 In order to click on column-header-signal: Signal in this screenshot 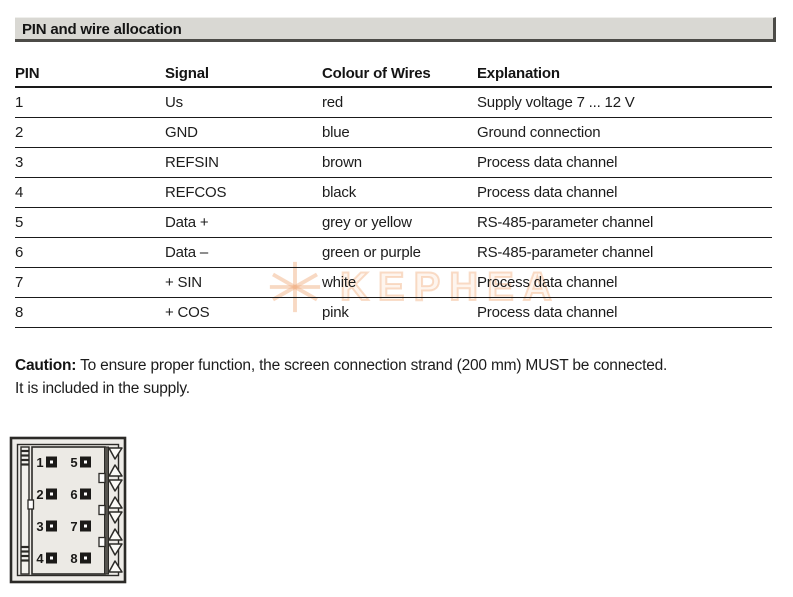, I will do `click(243, 74)`.